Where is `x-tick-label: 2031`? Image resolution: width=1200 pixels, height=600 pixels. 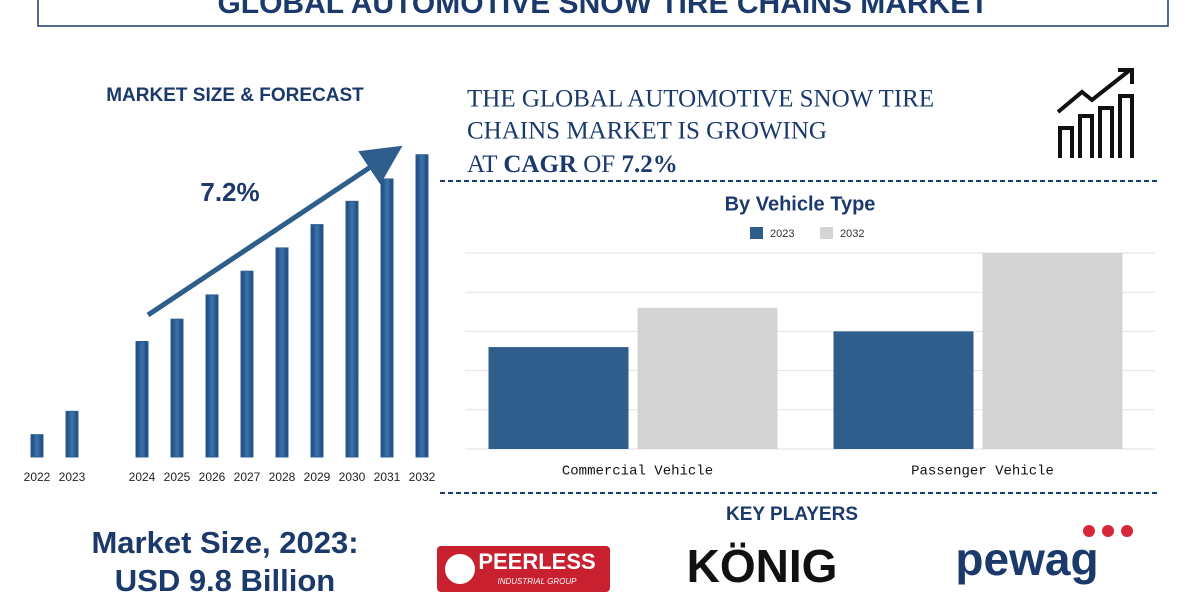
x-tick-label: 2031 is located at coordinates (387, 477).